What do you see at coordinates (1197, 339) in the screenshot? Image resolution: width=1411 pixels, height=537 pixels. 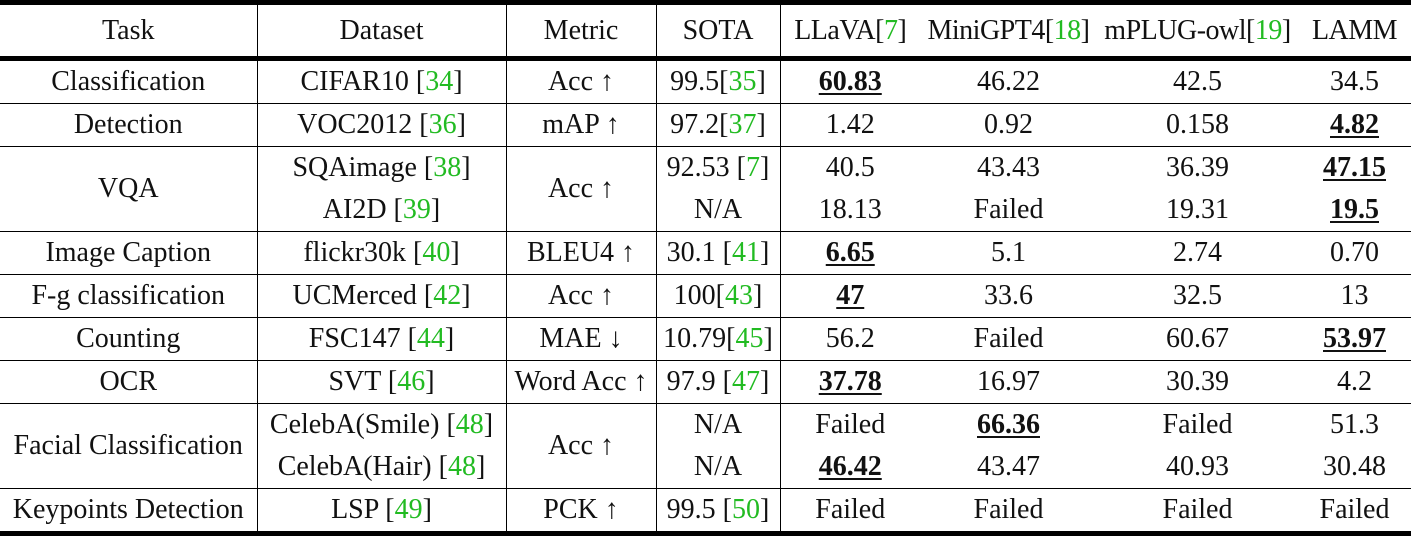 I see `score-mplug-owl: 60.67` at bounding box center [1197, 339].